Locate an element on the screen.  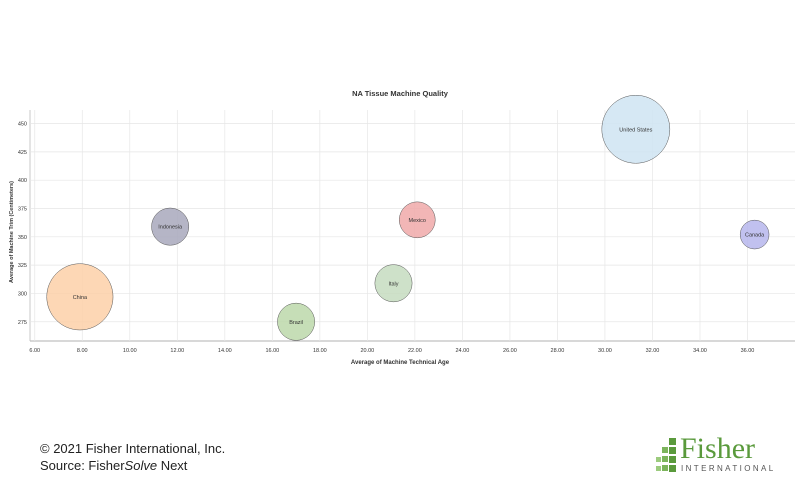
bubble-point: China is located at coordinates (80, 297).